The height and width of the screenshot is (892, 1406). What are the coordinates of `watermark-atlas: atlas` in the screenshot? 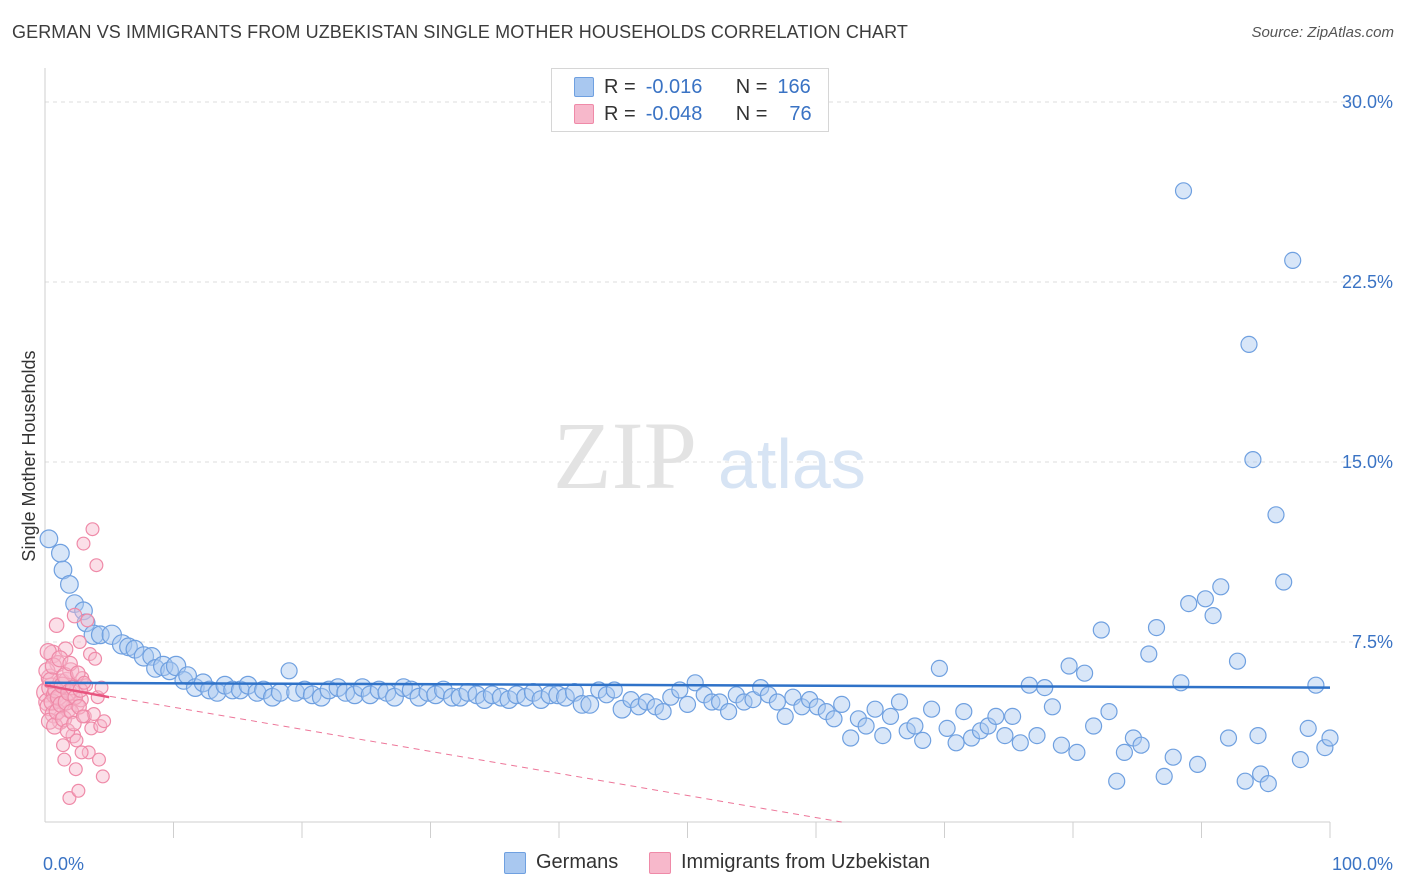 It's located at (792, 464).